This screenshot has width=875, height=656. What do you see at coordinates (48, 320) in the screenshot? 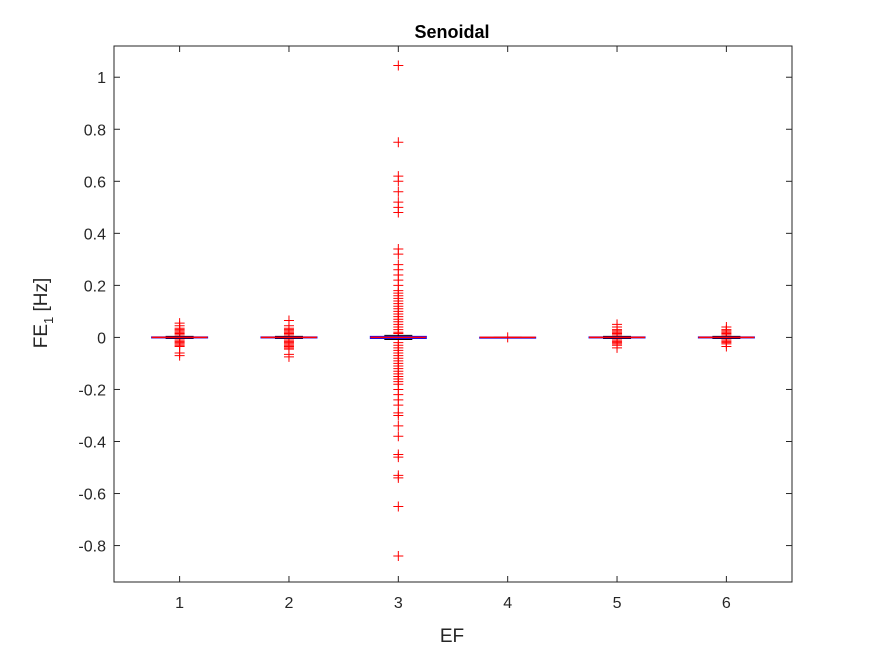
I see `y-axis-title-subscript: 1` at bounding box center [48, 320].